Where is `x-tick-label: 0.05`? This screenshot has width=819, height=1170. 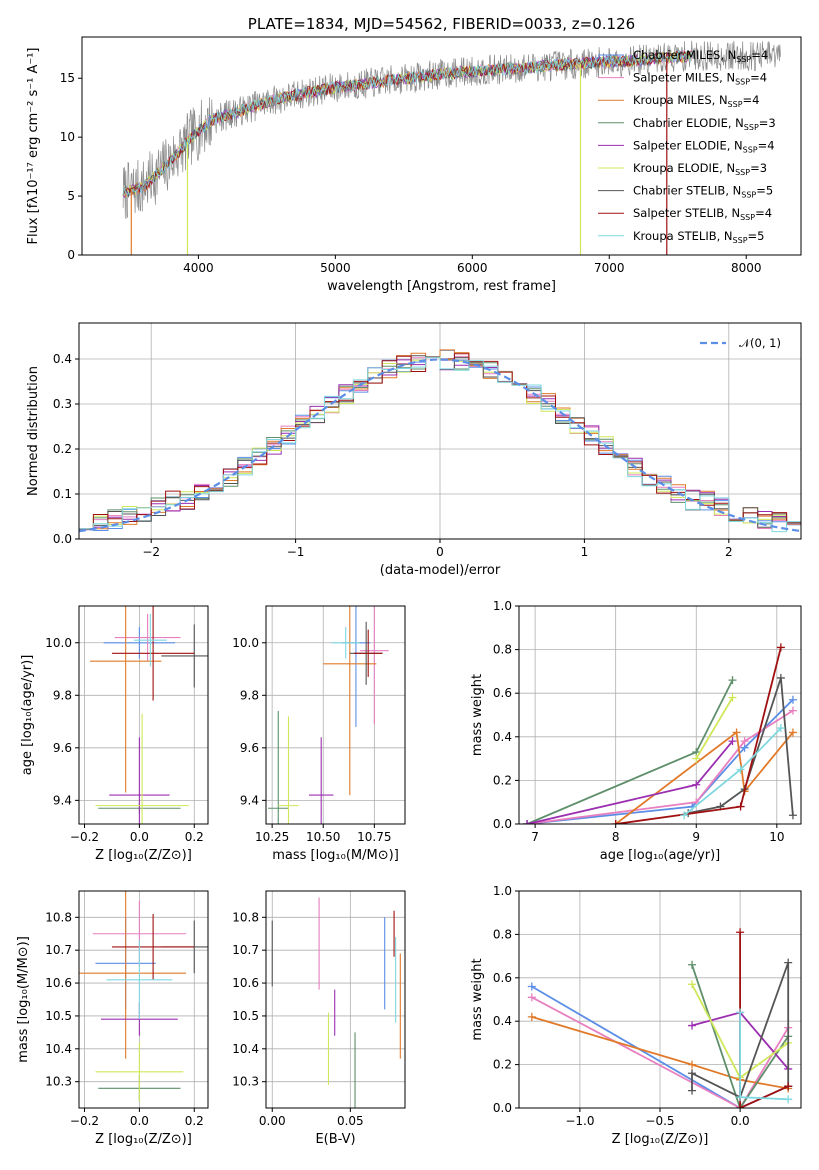 x-tick-label: 0.05 is located at coordinates (350, 1121).